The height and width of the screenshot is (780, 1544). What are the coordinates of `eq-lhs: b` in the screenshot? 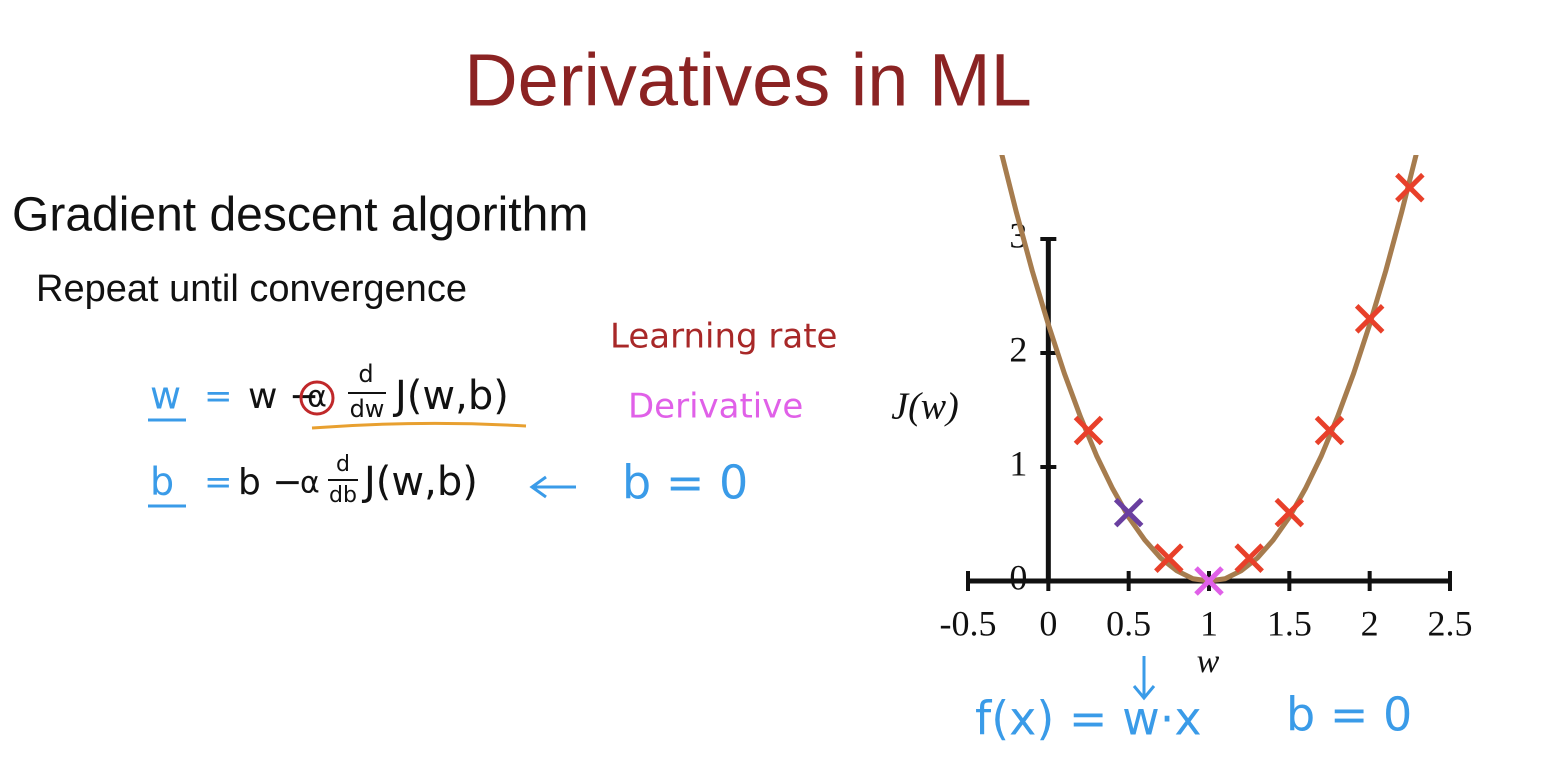 It's located at (162, 482).